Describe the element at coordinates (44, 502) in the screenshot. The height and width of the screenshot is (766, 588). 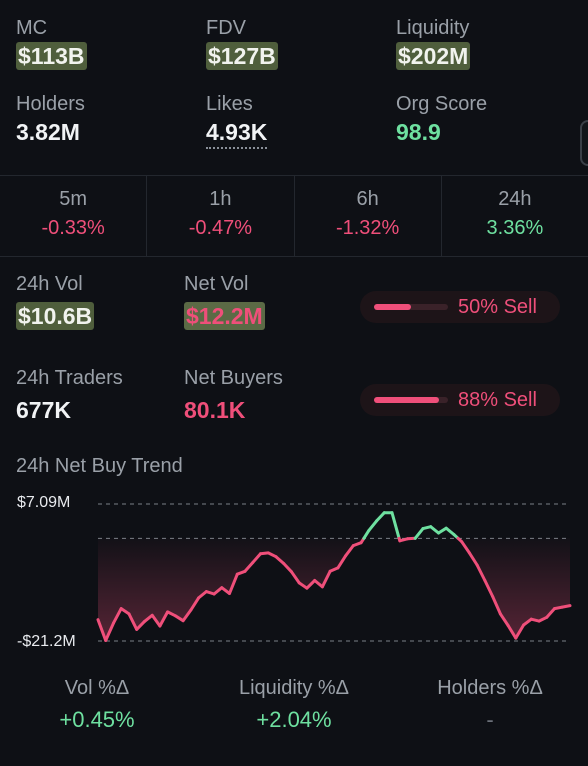
I see `y-axis-max-label: $7.09M` at that location.